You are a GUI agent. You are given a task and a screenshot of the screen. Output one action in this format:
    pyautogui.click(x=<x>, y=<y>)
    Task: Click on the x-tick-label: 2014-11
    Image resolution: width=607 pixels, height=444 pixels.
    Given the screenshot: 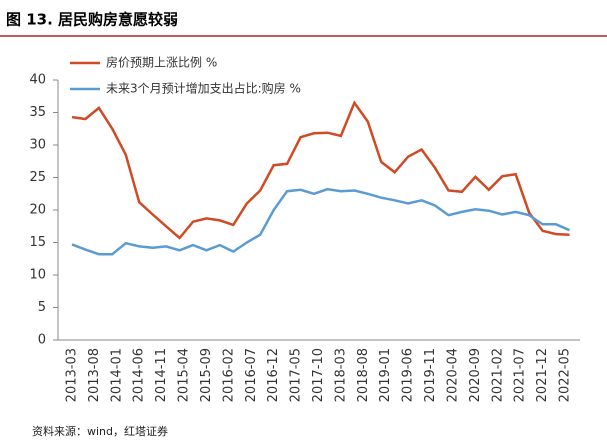 What is the action you would take?
    pyautogui.click(x=161, y=375)
    